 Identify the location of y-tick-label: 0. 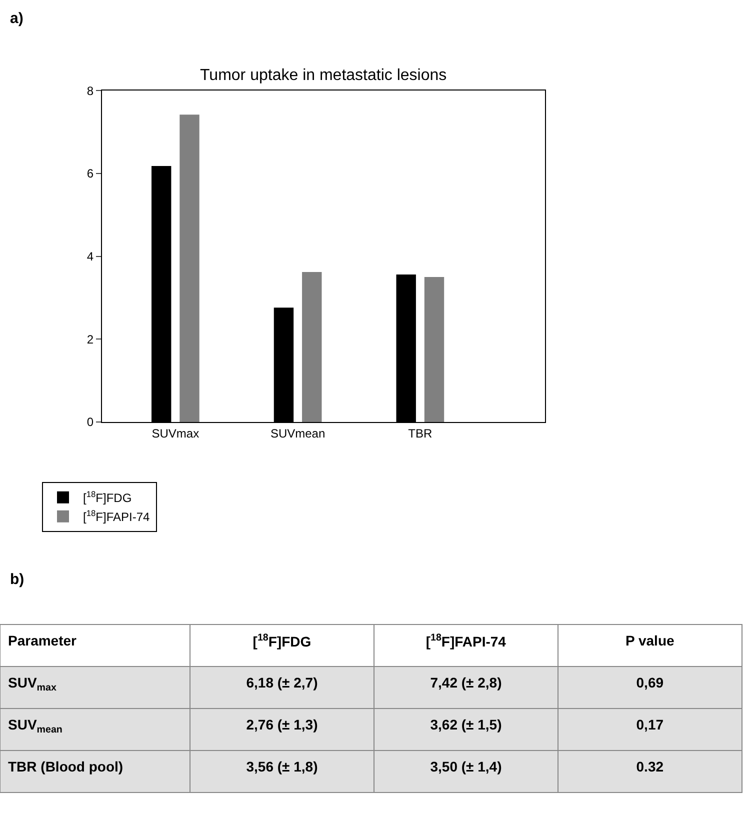
(90, 422).